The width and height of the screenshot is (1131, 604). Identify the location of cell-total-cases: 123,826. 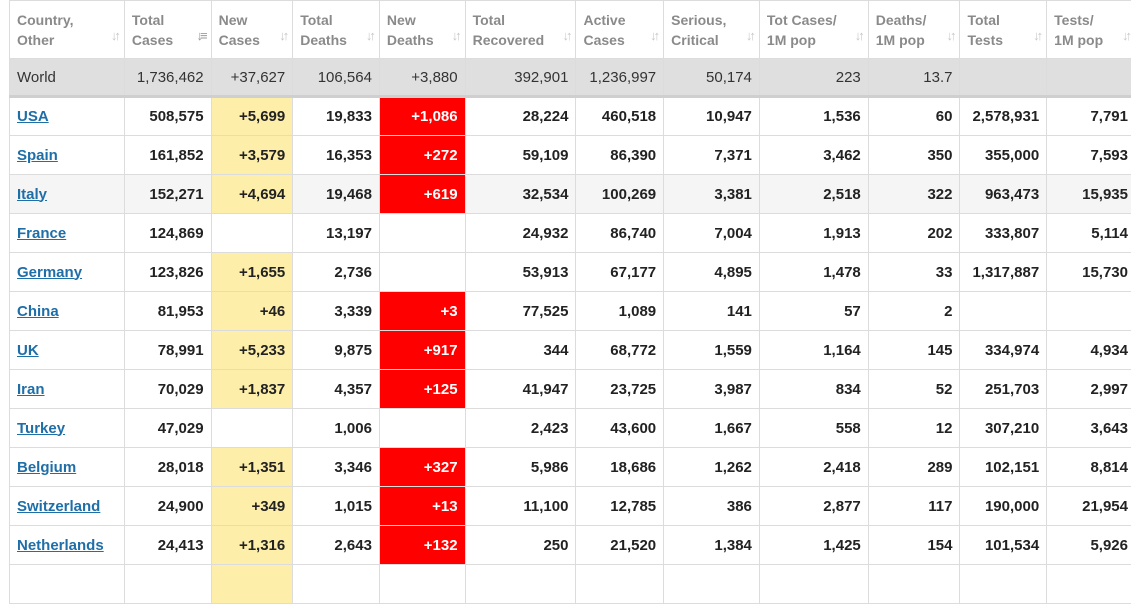
(167, 272).